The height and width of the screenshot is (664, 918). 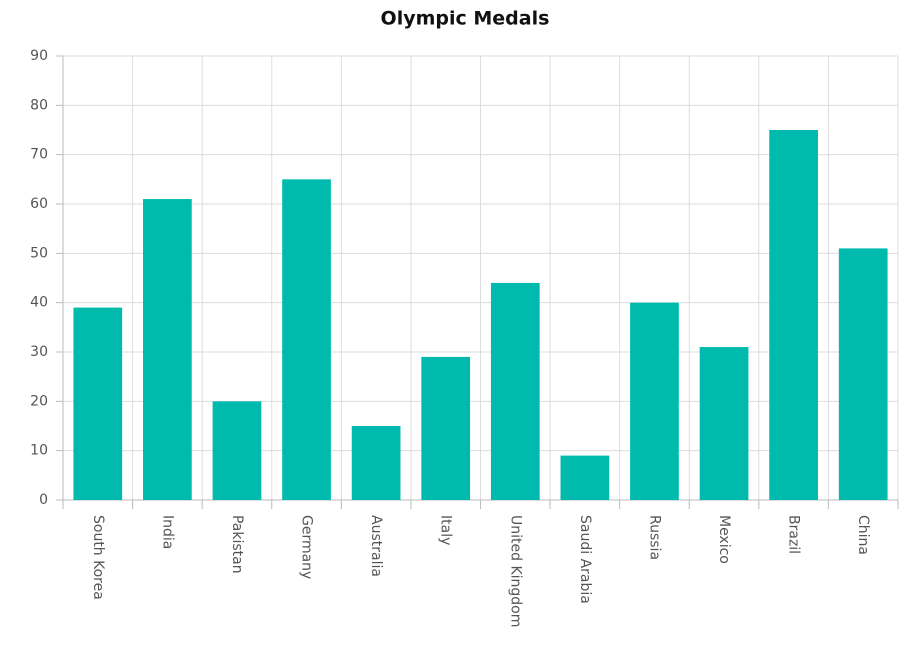 What do you see at coordinates (515, 571) in the screenshot?
I see `x-tick-label: United Kingdom` at bounding box center [515, 571].